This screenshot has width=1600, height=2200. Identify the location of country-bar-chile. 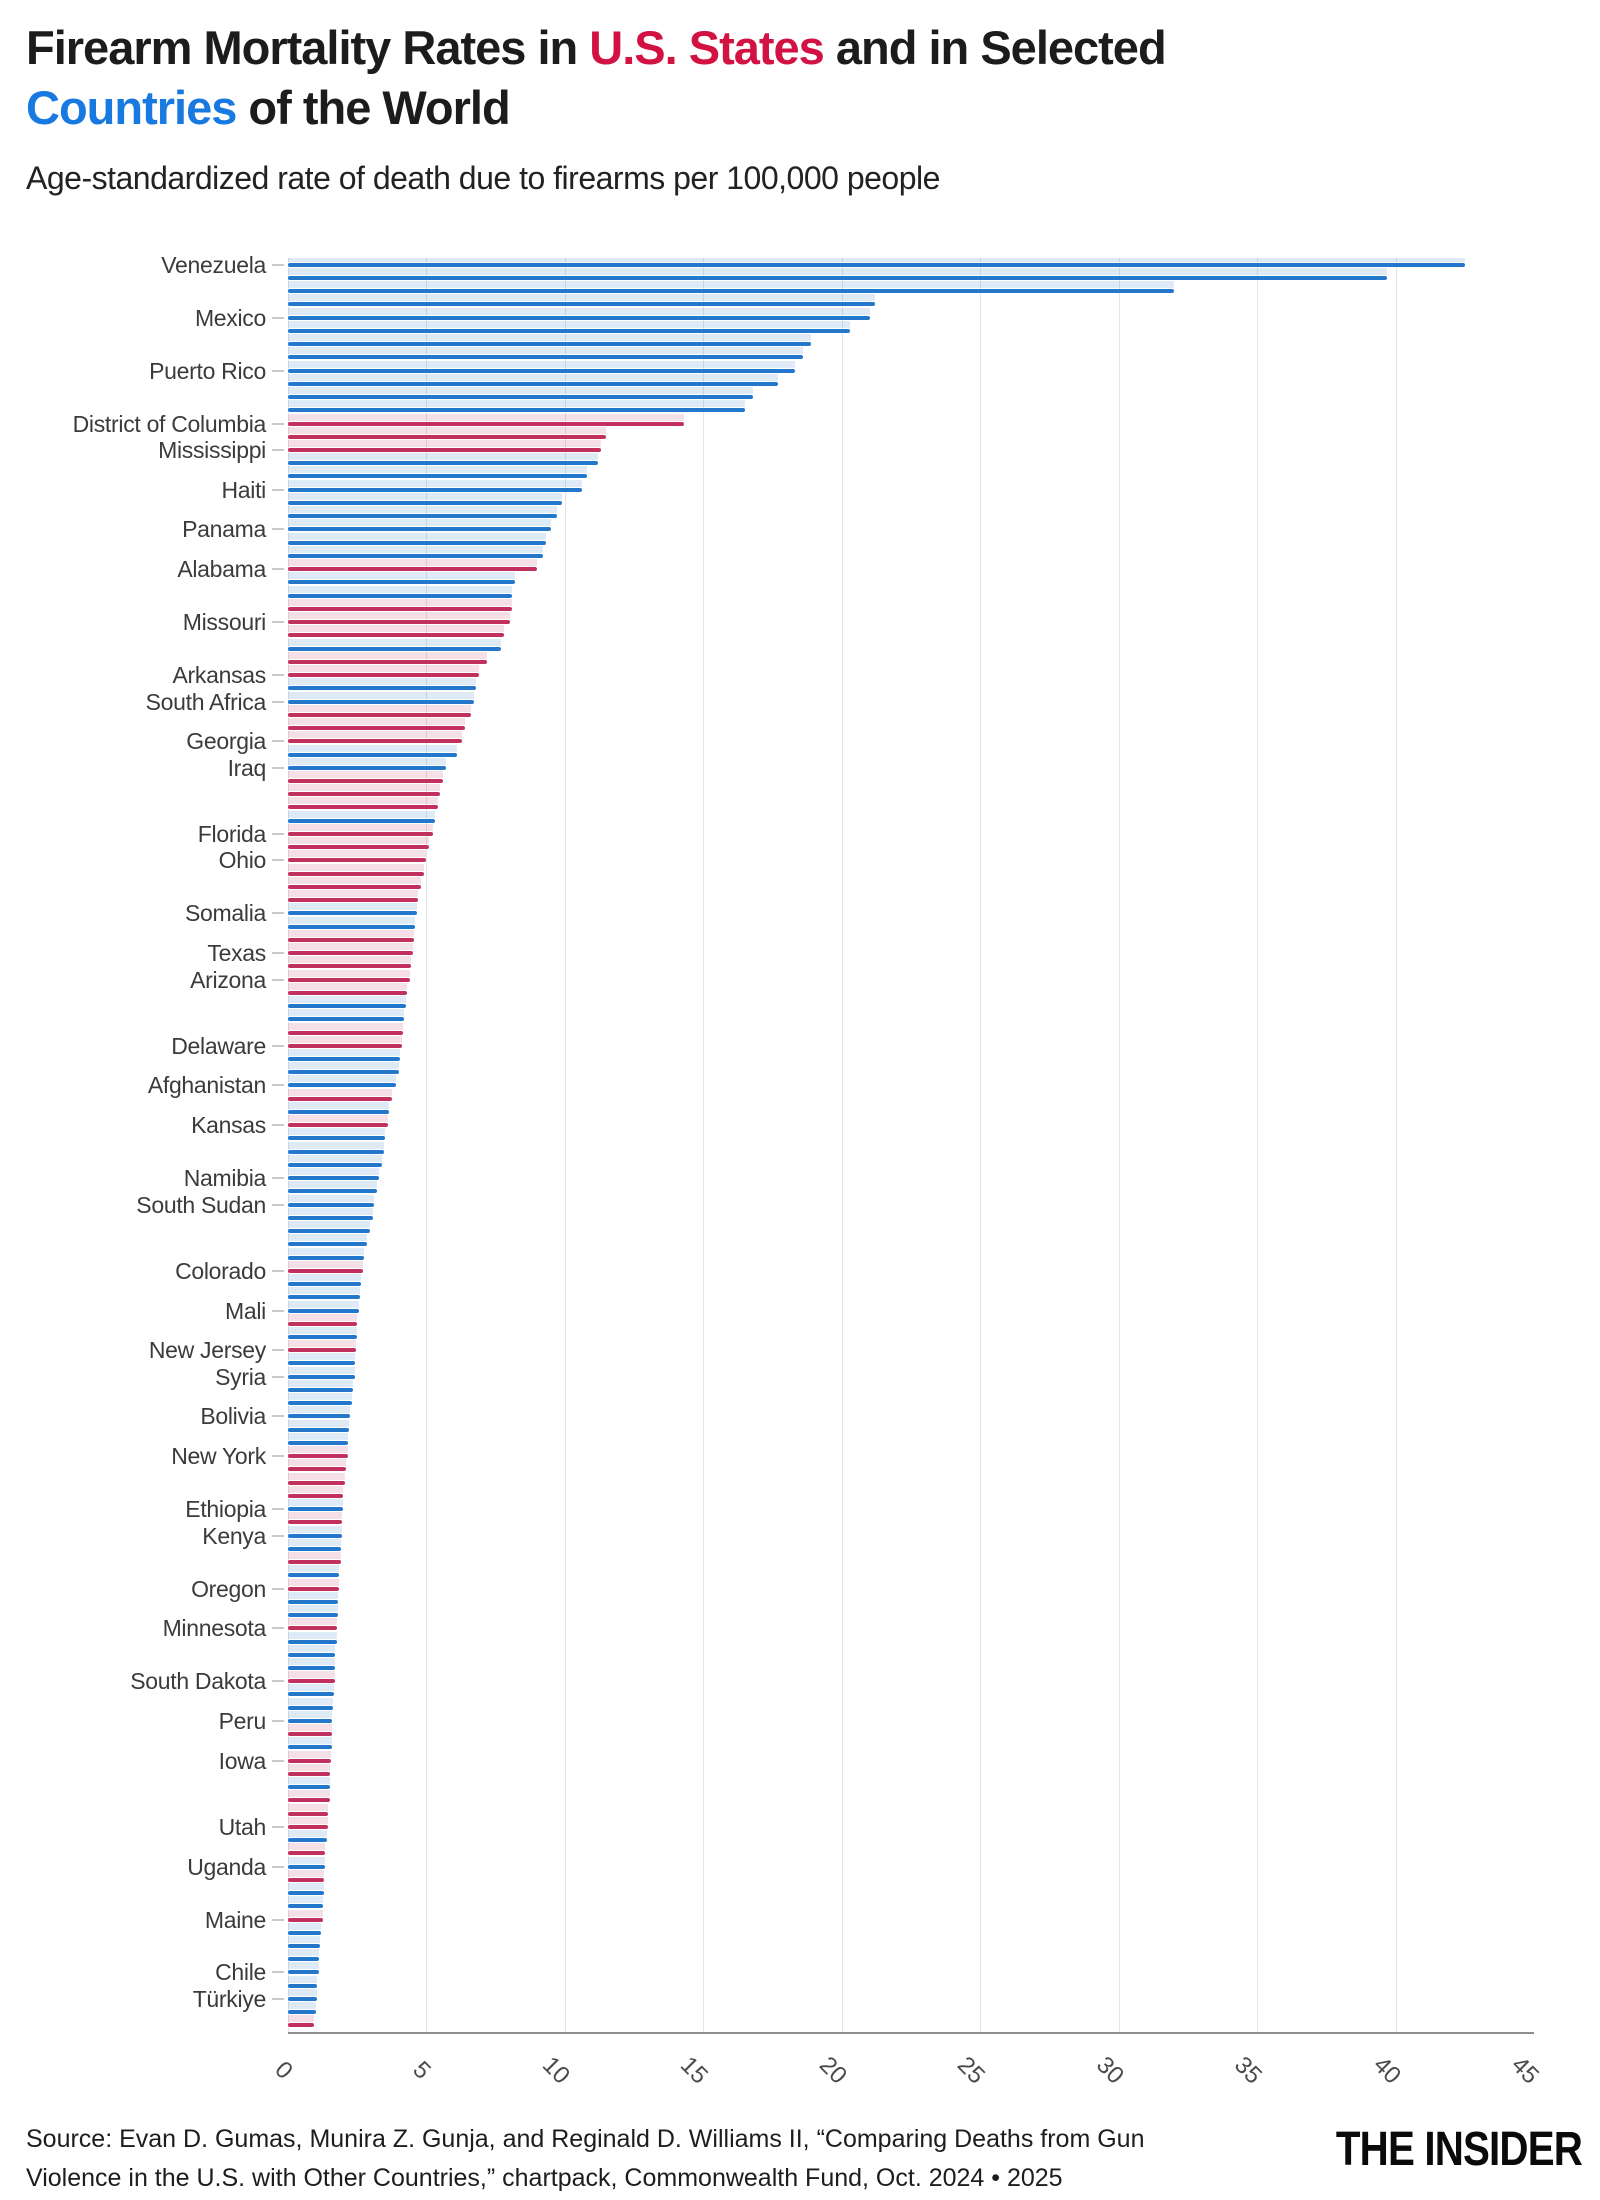
(303, 1972).